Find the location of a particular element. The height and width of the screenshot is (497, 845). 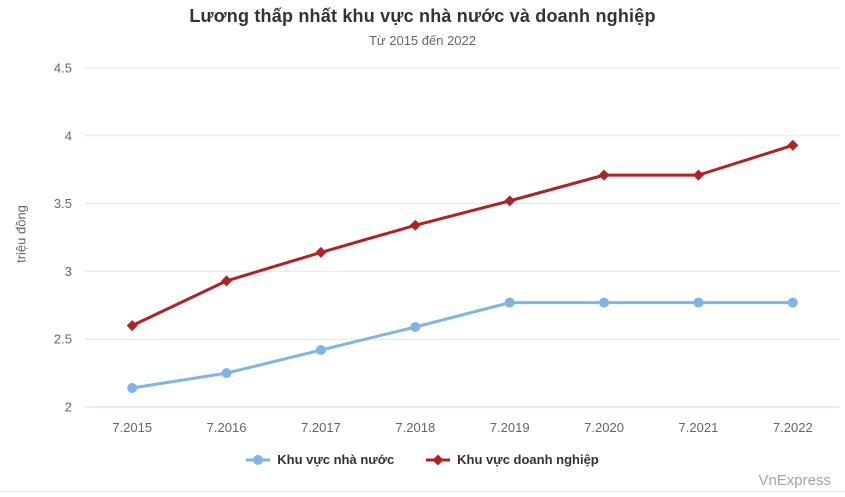

y-axis-tick-label: 4 is located at coordinates (68, 135).